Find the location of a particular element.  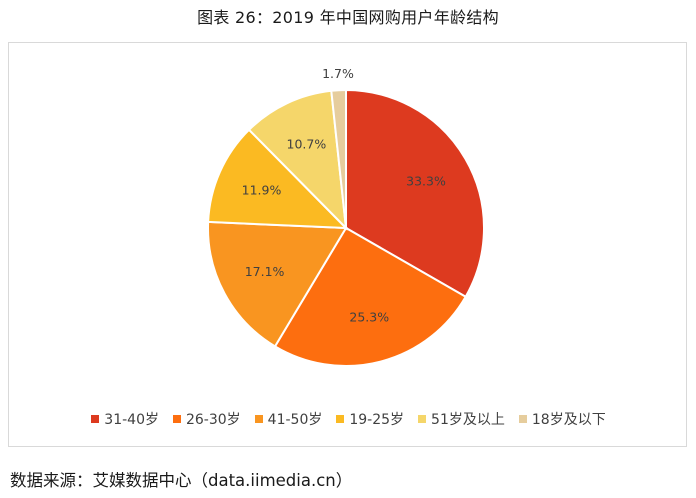

chart-legend: 31-40岁 26-30岁 41-50岁 19-25岁 51岁及以上 18岁及以下 is located at coordinates (348, 419).